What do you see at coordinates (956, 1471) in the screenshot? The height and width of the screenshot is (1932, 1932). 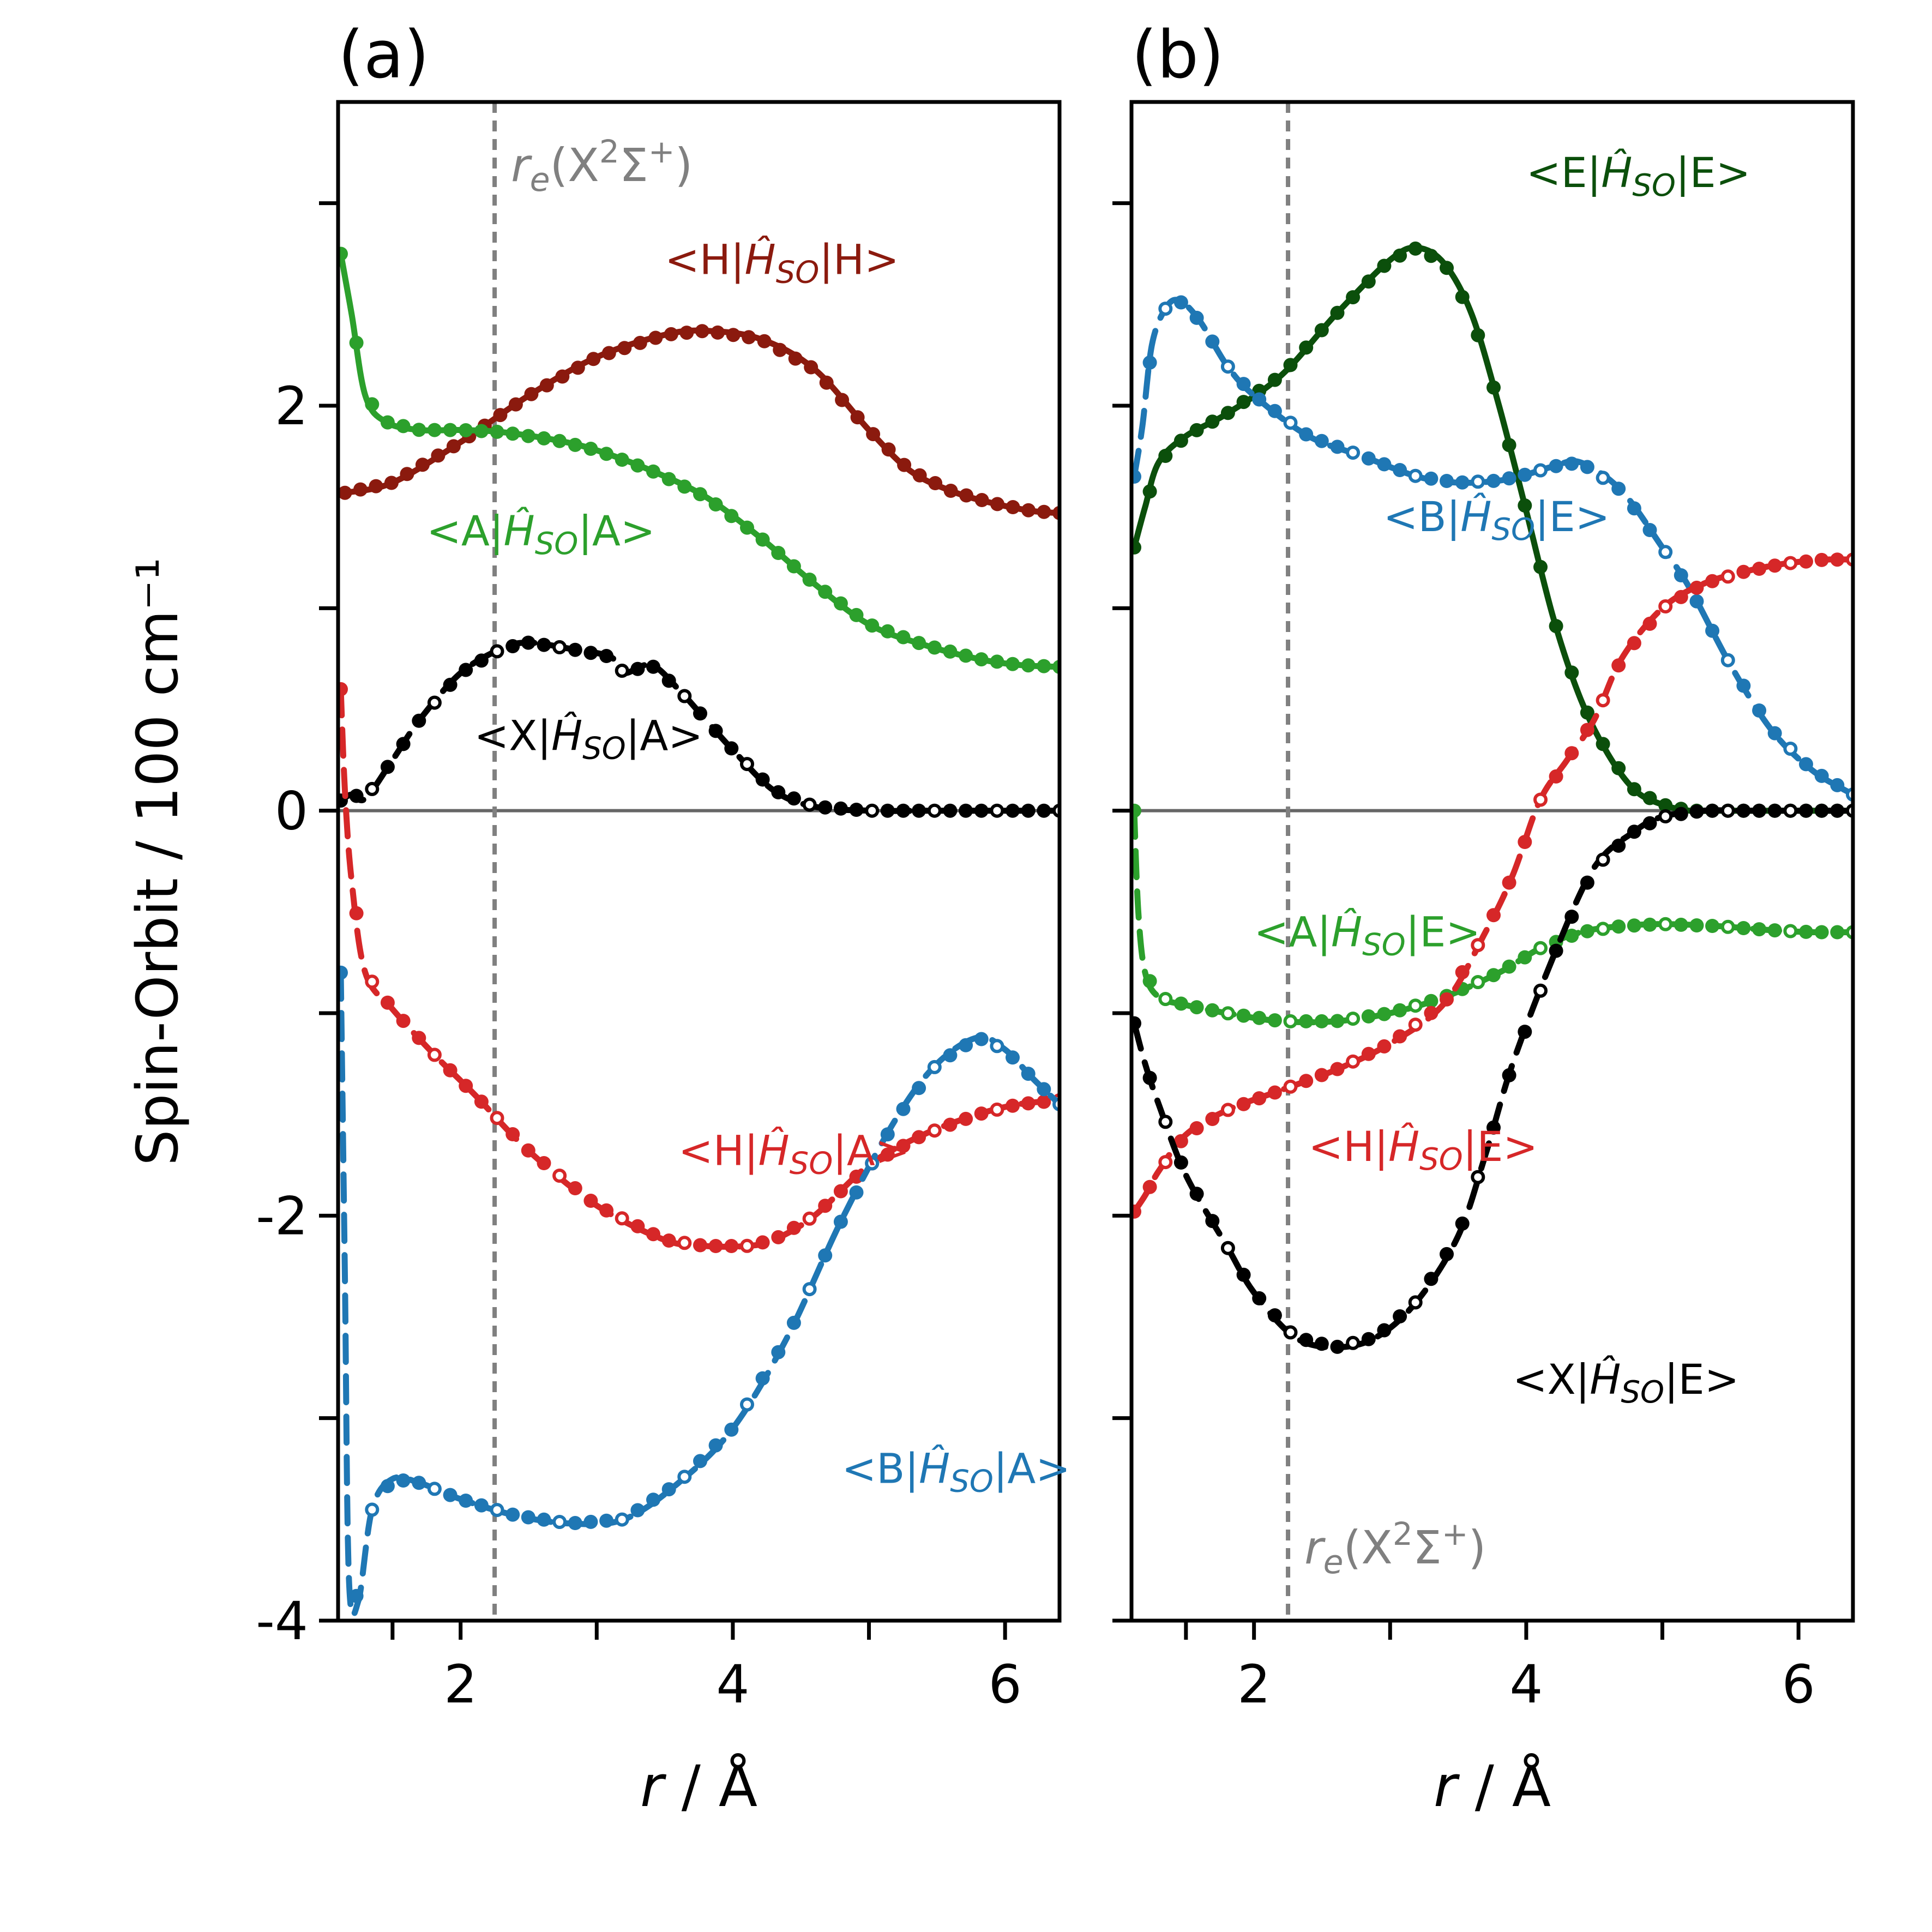 I see `curve-label-b-so-a: <B|ĤSO|A>` at bounding box center [956, 1471].